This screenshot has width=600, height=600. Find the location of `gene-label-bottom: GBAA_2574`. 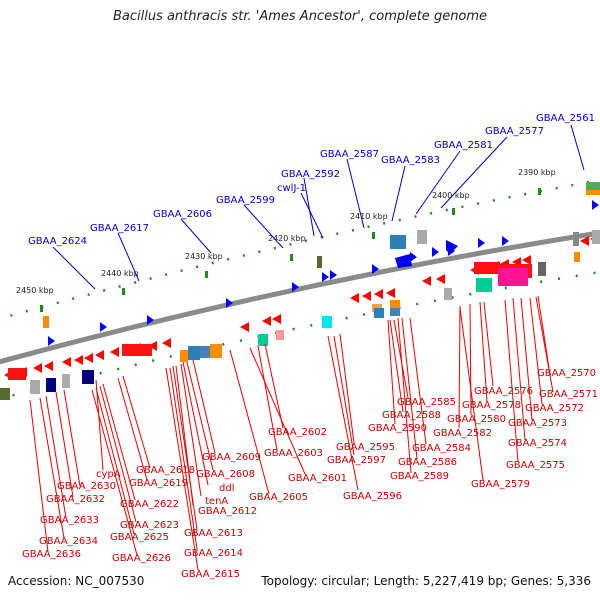

gene-label-bottom: GBAA_2574 is located at coordinates (537, 443).